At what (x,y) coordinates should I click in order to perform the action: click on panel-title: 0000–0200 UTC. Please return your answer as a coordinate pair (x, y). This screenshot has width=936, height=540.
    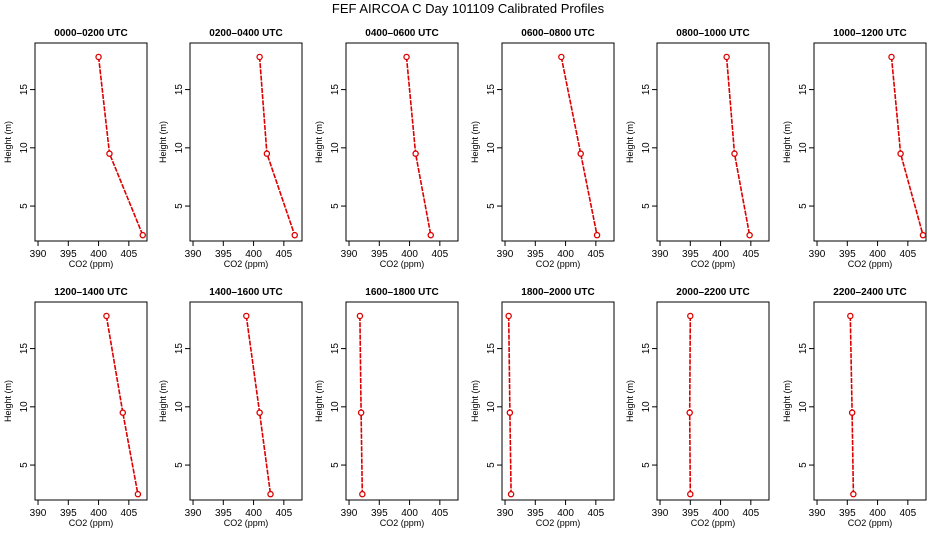
    Looking at the image, I should click on (90, 33).